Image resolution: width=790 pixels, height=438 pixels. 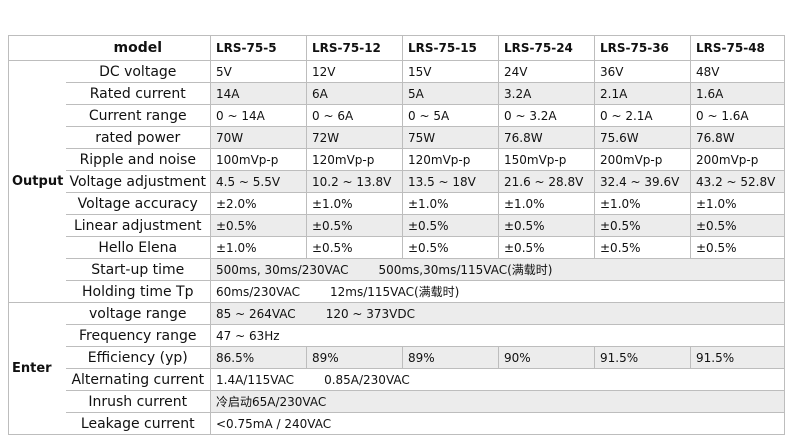 I want to click on cell-text: 120 ~ 373VDC, so click(x=370, y=313).